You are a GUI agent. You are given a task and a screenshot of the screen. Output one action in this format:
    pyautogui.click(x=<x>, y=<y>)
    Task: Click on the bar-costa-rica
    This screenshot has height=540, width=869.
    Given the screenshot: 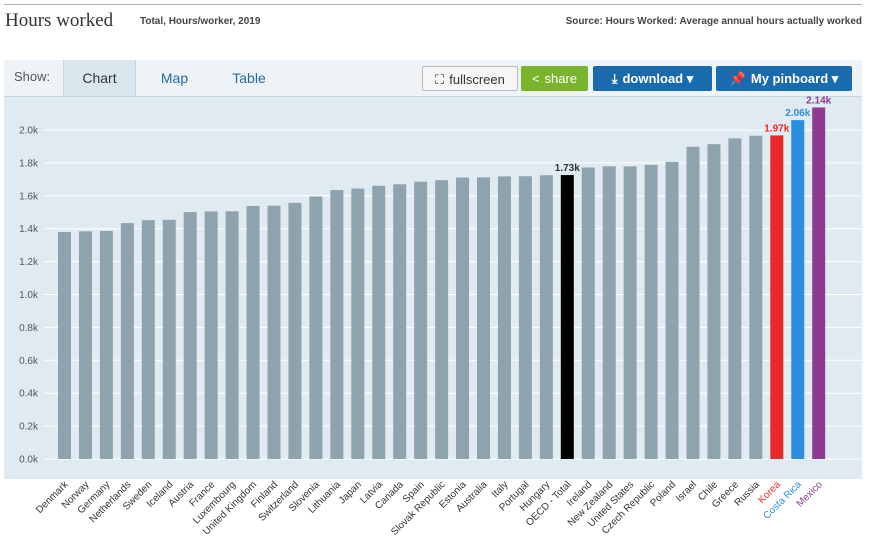 What is the action you would take?
    pyautogui.click(x=798, y=289)
    